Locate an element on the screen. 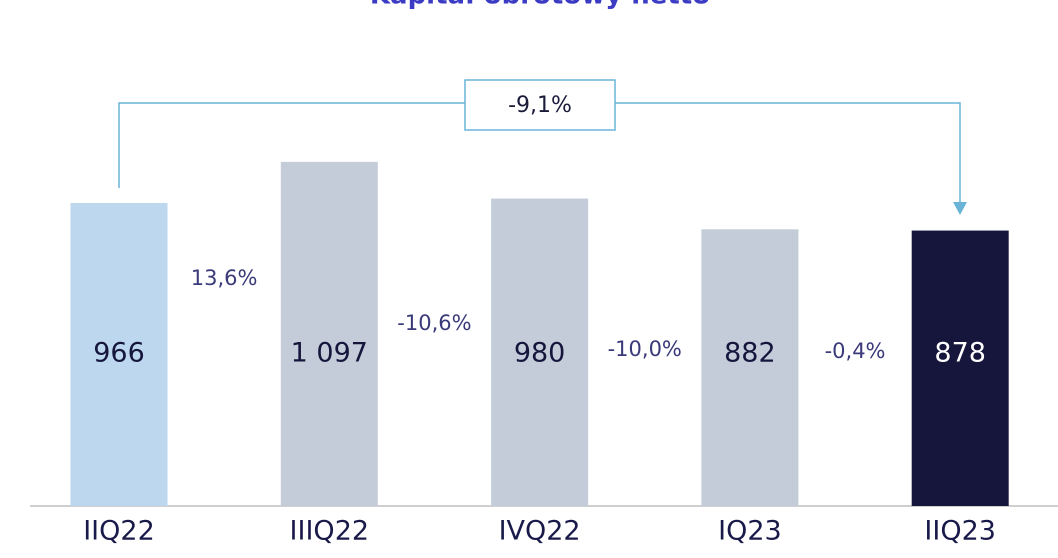 This screenshot has height=558, width=1058. change-label: 13,6% is located at coordinates (224, 278).